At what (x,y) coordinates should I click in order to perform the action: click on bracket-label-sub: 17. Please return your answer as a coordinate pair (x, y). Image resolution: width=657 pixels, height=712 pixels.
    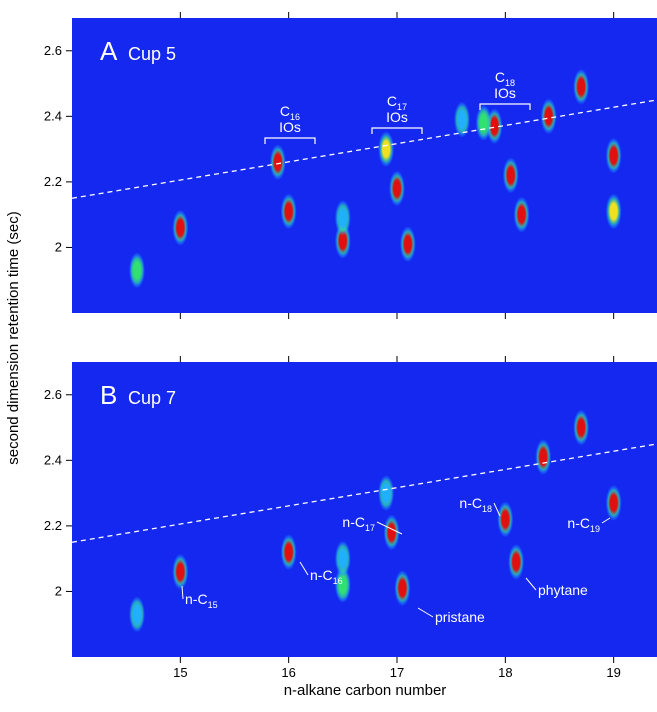
    Looking at the image, I should click on (402, 107).